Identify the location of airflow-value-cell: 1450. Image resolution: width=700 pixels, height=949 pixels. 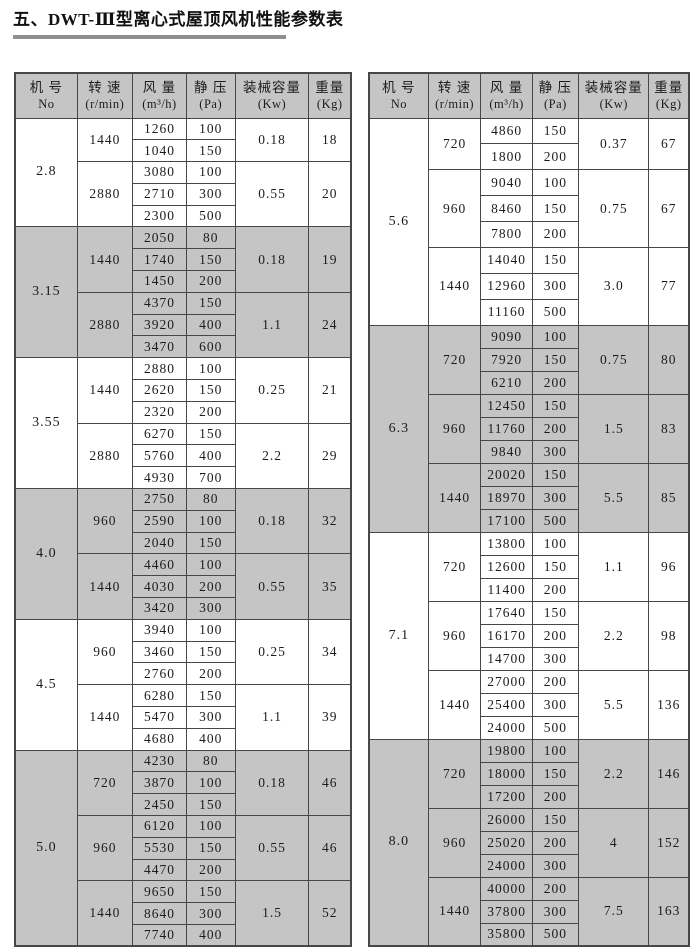
(159, 281).